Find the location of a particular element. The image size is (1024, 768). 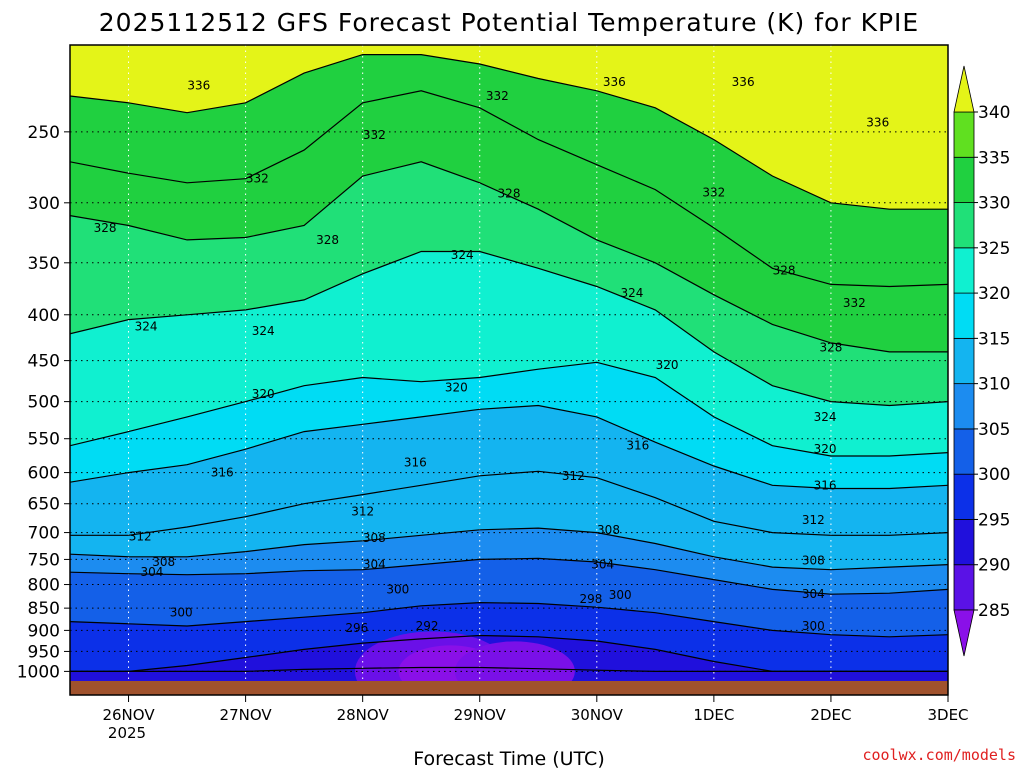

contour-label: 298 is located at coordinates (590, 599).